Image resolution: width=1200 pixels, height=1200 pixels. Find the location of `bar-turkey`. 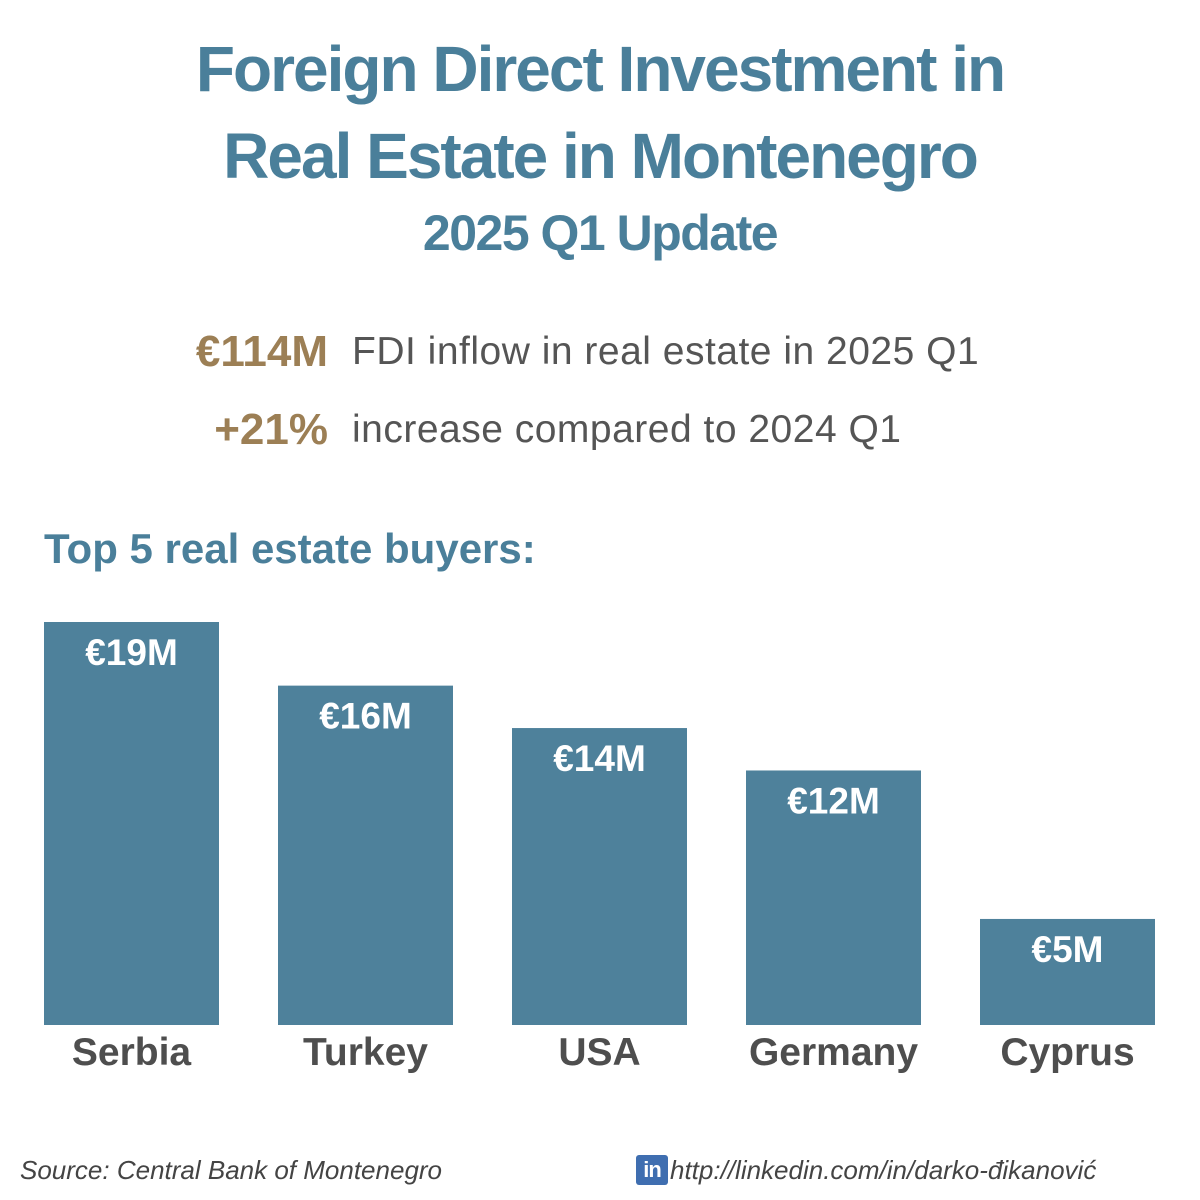

bar-turkey is located at coordinates (365, 855).